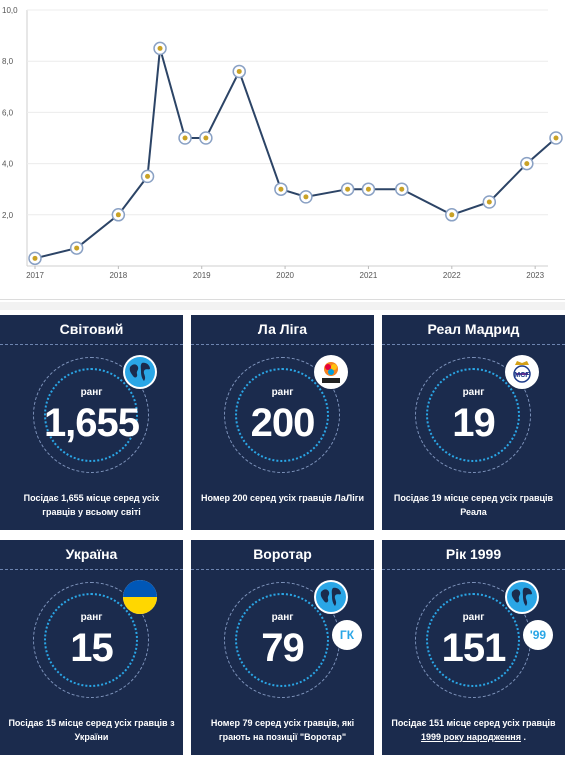  Describe the element at coordinates (91, 554) in the screenshot. I see `card-title: Україна` at that location.